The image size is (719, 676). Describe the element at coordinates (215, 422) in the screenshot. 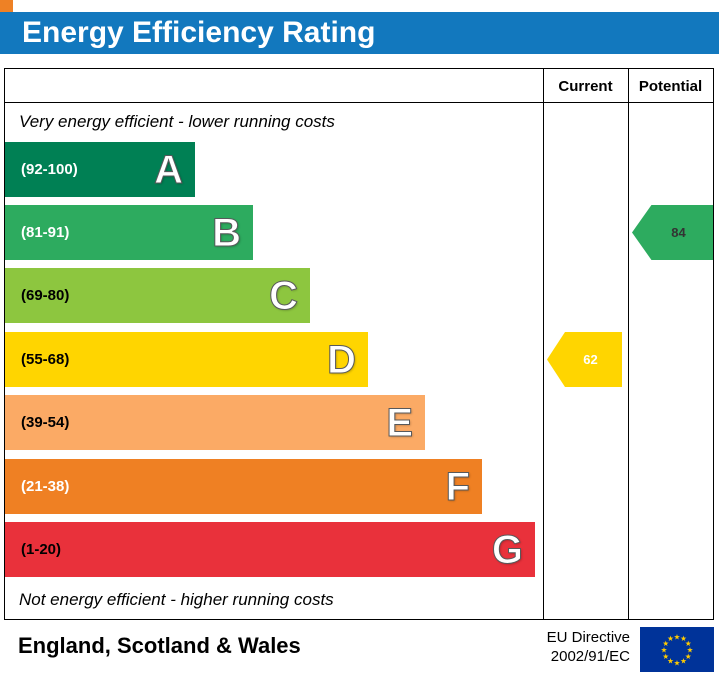

I see `band-e: (39-54) E` at that location.